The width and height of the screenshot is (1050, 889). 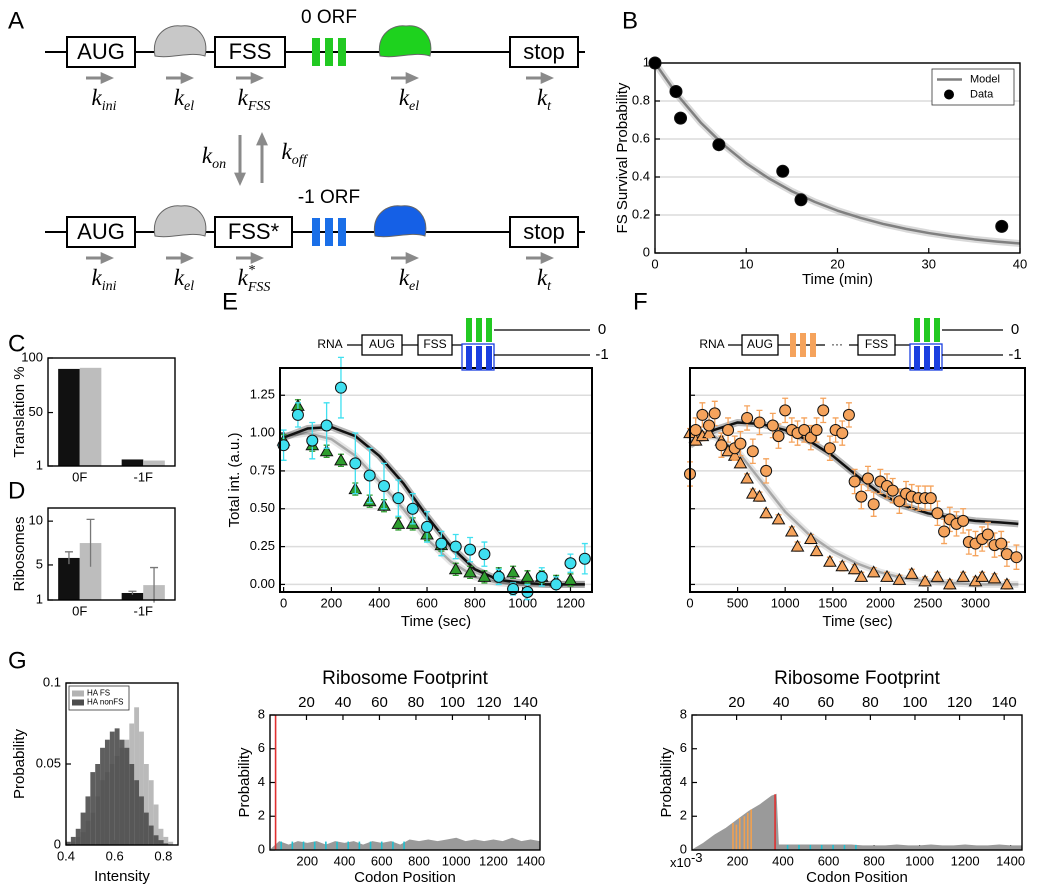 I want to click on x-tick-label: 40, so click(x=1020, y=263).